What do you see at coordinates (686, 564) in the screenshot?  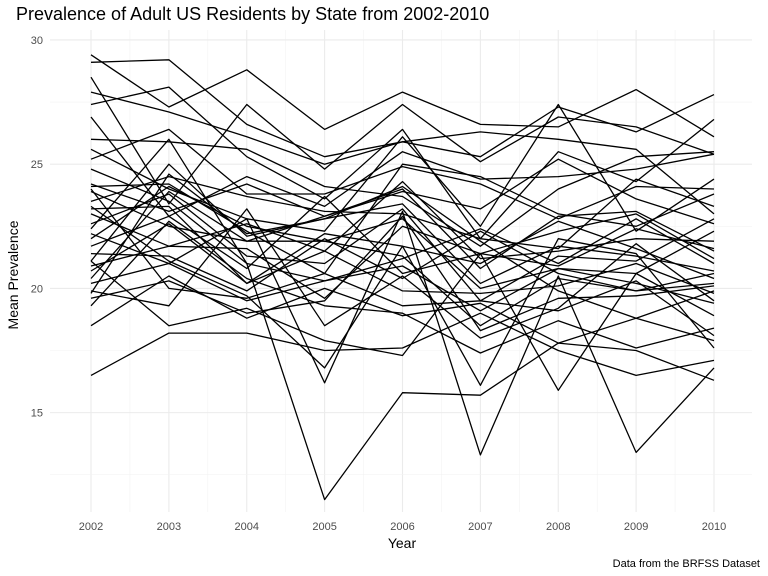 I see `chart-caption: Data from the BRFSS Dataset` at bounding box center [686, 564].